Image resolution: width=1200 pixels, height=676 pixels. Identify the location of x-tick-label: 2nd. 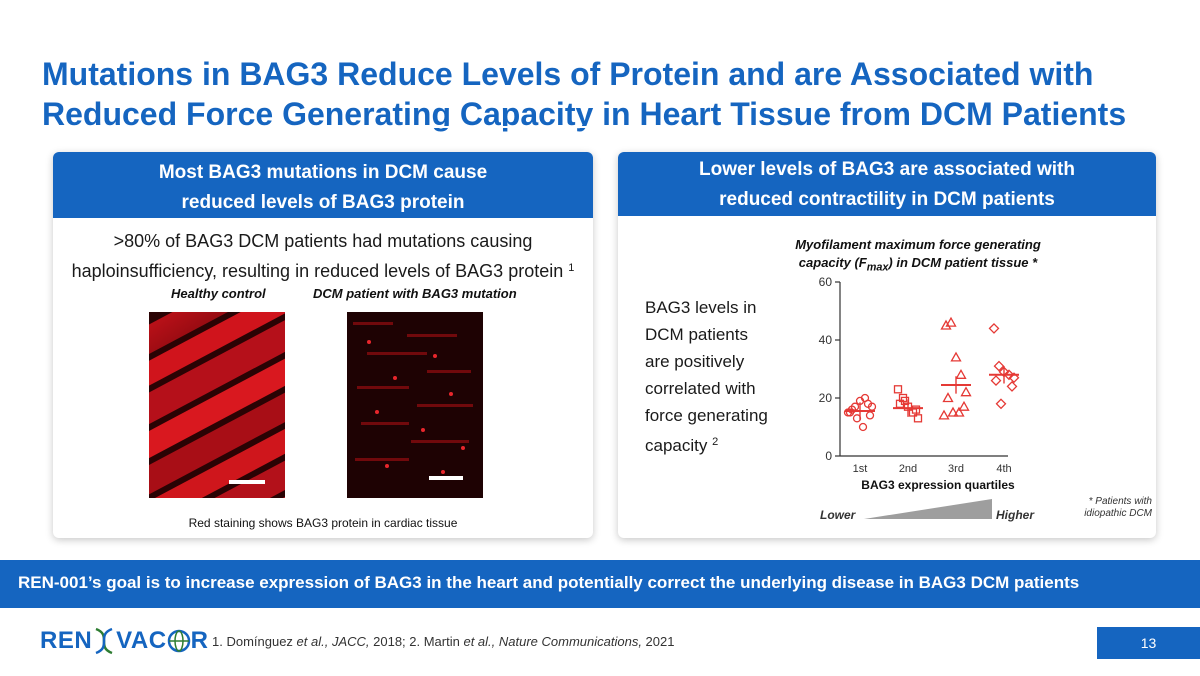
(908, 469).